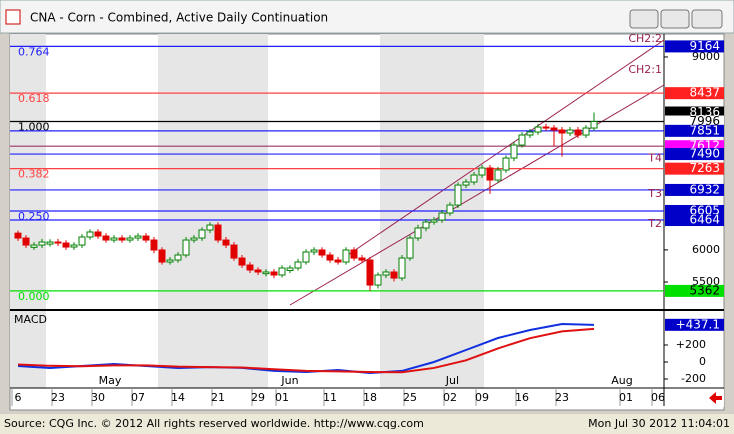 Image resolution: width=734 pixels, height=434 pixels. I want to click on annotation: T3, so click(654, 193).